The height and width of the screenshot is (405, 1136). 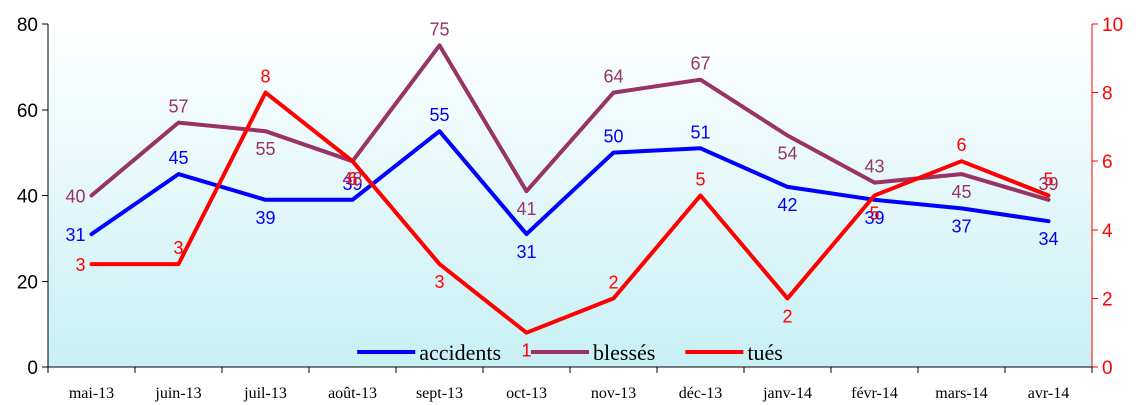 I want to click on y-right-tick-label: 2, so click(x=1107, y=299).